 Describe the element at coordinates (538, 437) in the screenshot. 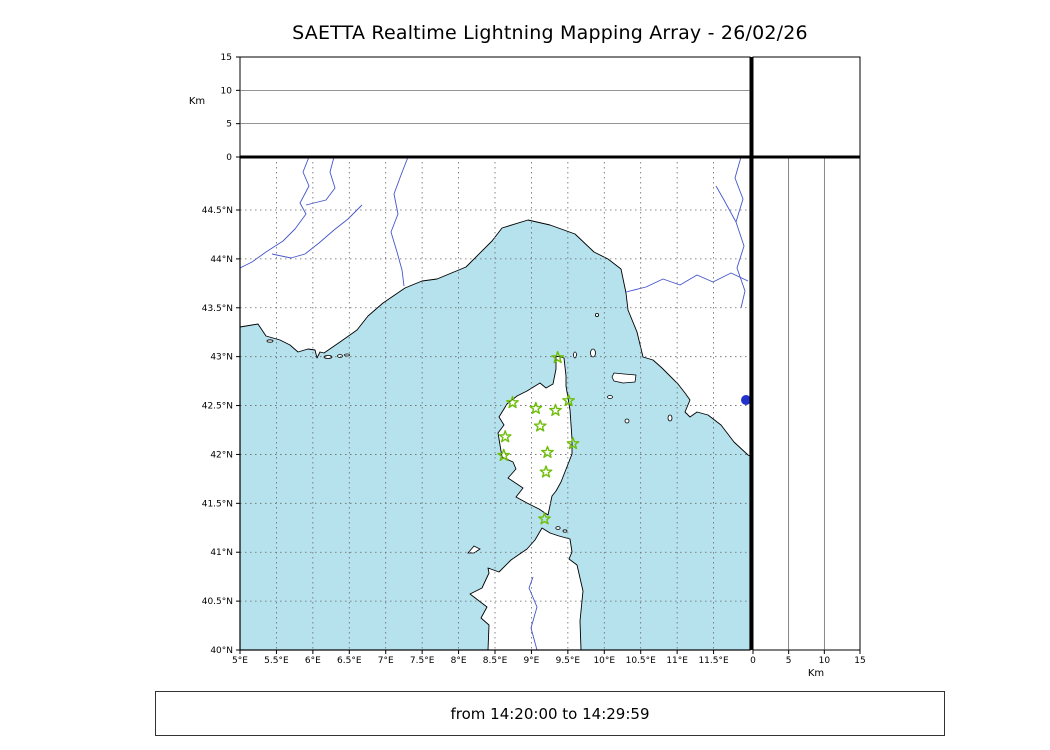

I see `station-markers` at that location.